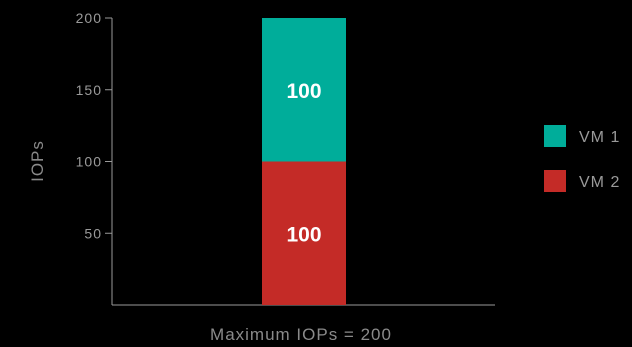  I want to click on bars, so click(304, 161).